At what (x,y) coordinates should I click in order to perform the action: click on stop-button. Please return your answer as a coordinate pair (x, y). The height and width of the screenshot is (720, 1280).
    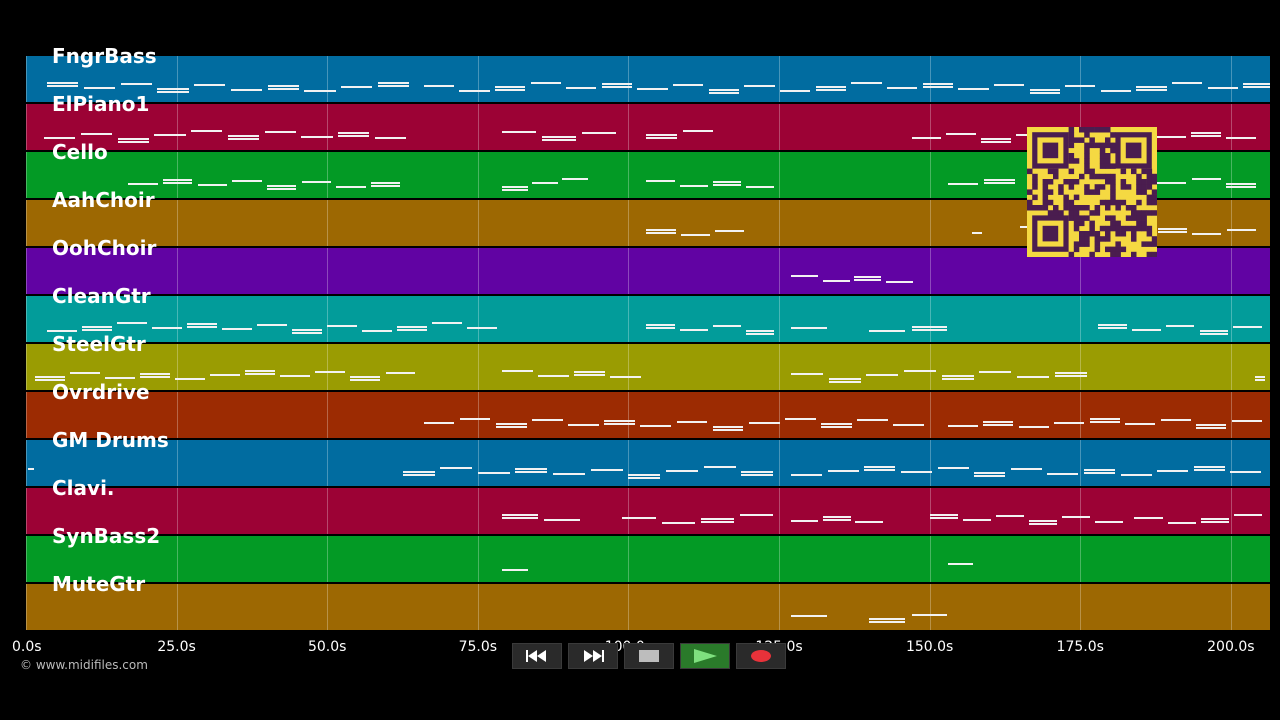
    Looking at the image, I should click on (649, 656).